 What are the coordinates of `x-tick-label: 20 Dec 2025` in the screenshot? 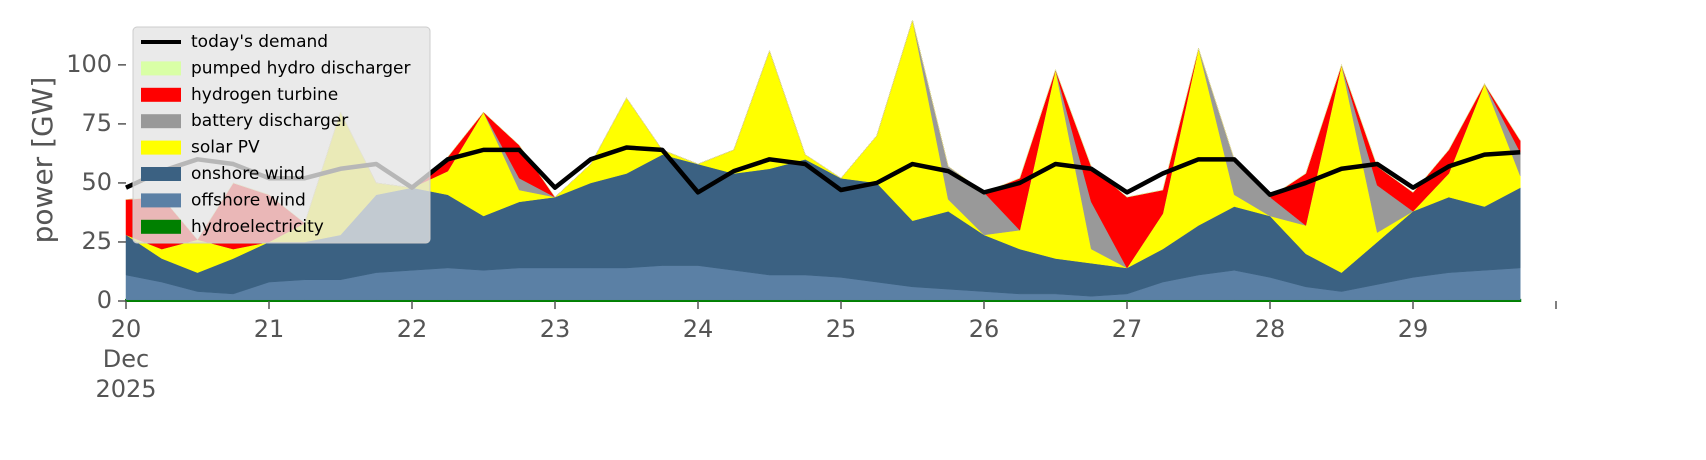 It's located at (126, 359).